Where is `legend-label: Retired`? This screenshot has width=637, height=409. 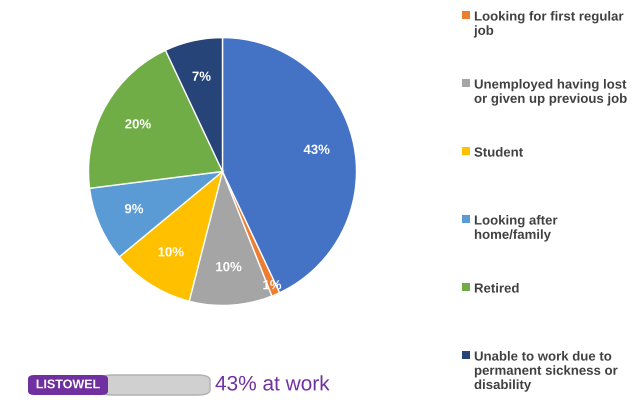 legend-label: Retired is located at coordinates (496, 288).